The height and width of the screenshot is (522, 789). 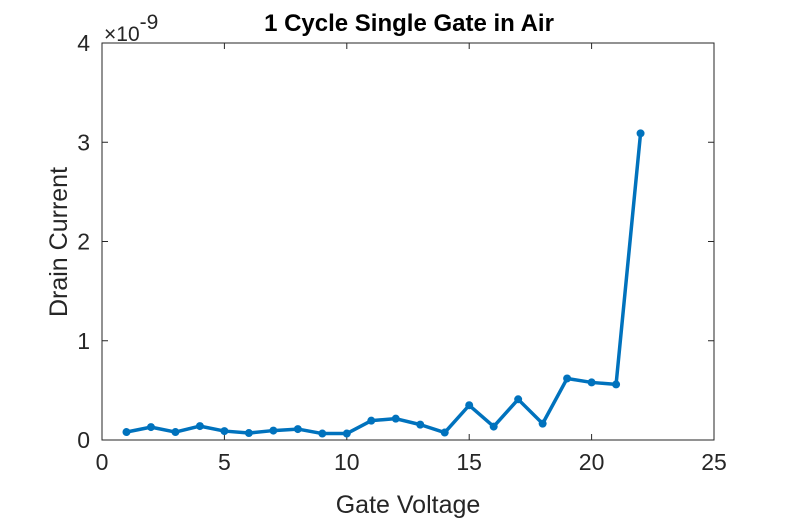 I want to click on y-exponent-base: ×10, so click(x=122, y=34).